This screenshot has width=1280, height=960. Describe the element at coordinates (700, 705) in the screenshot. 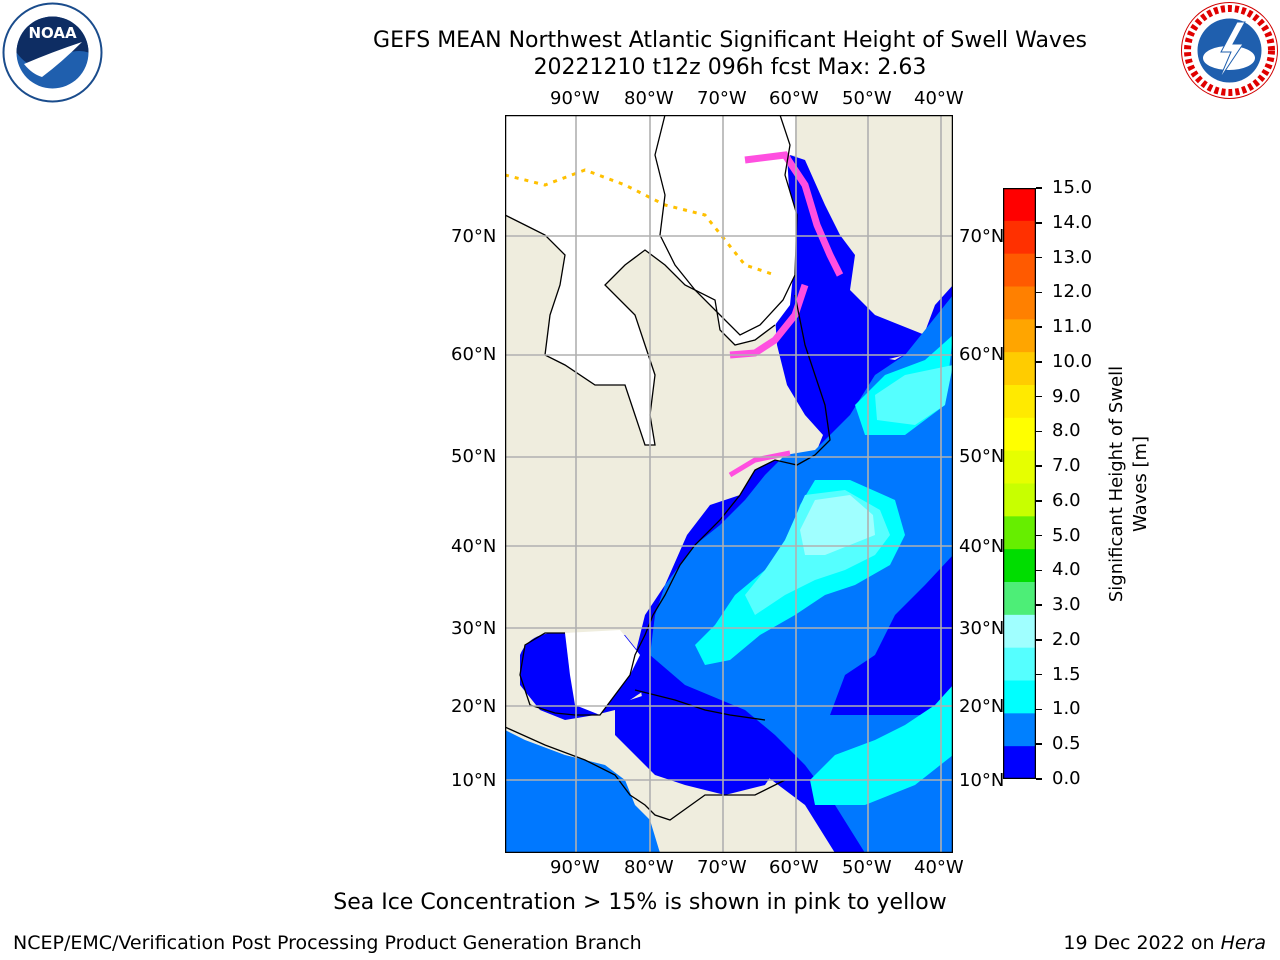

I see `coastline-cuba` at that location.